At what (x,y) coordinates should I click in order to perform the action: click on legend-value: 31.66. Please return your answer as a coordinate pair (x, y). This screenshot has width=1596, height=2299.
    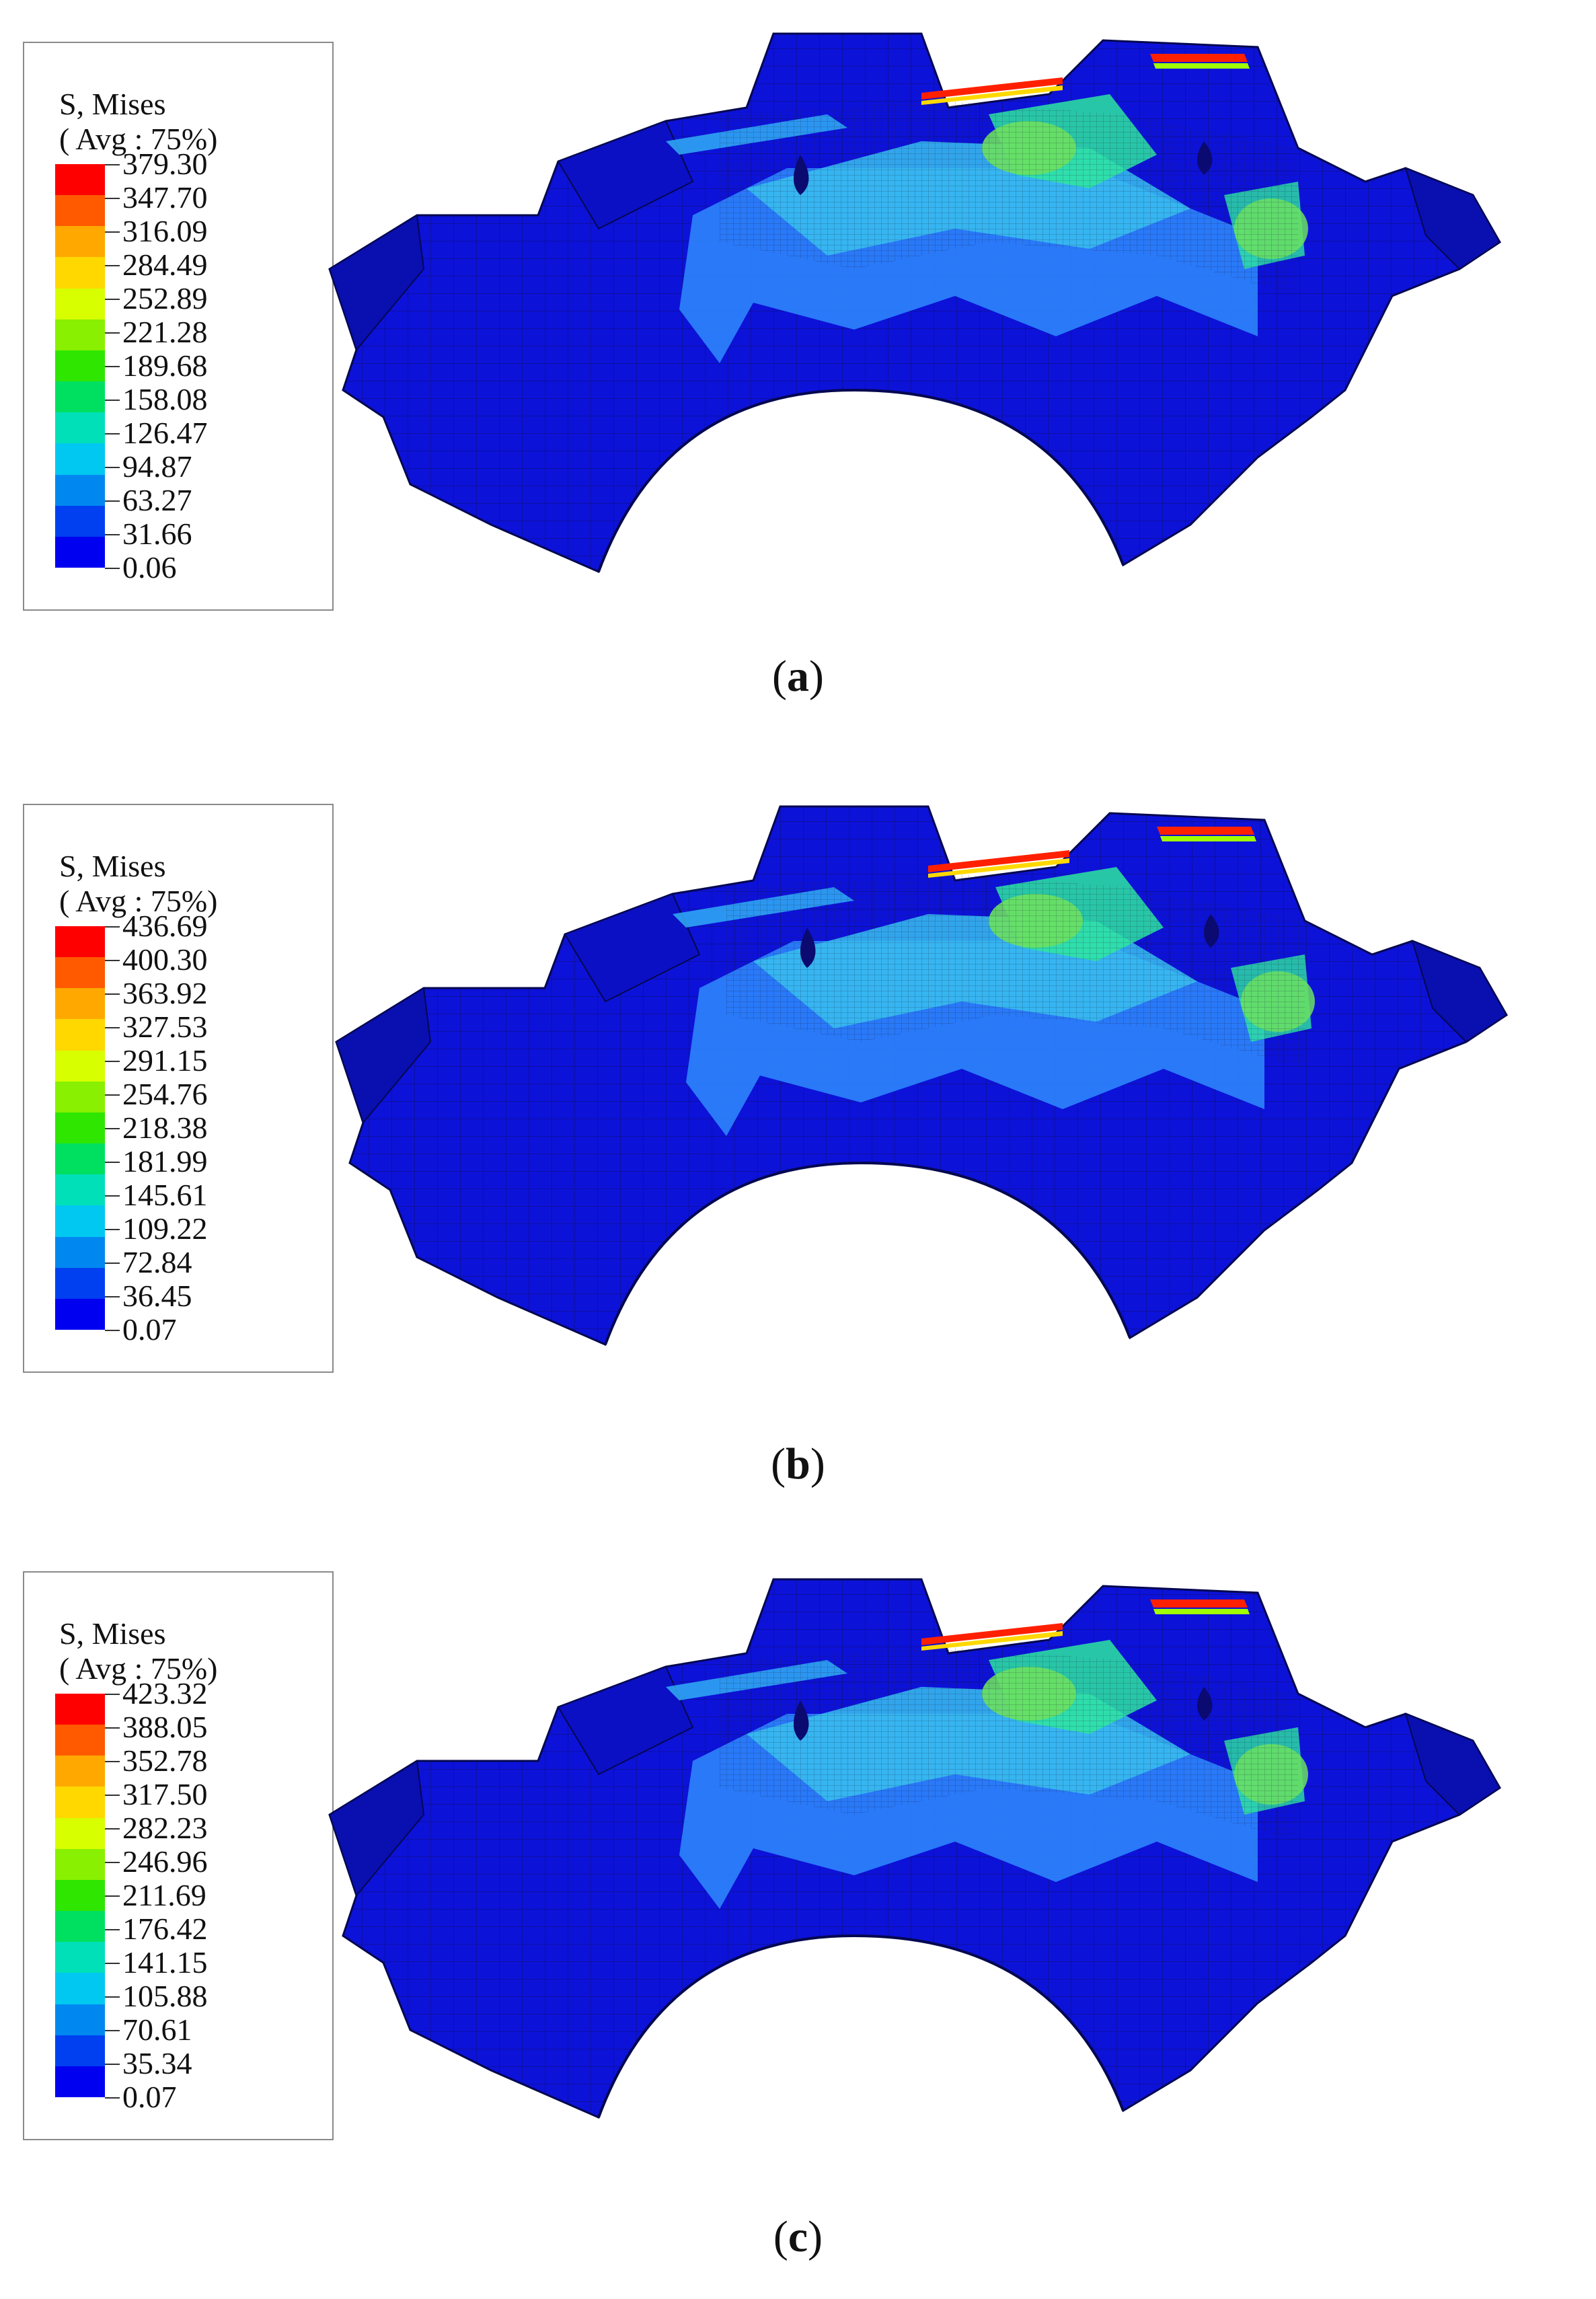
    Looking at the image, I should click on (157, 534).